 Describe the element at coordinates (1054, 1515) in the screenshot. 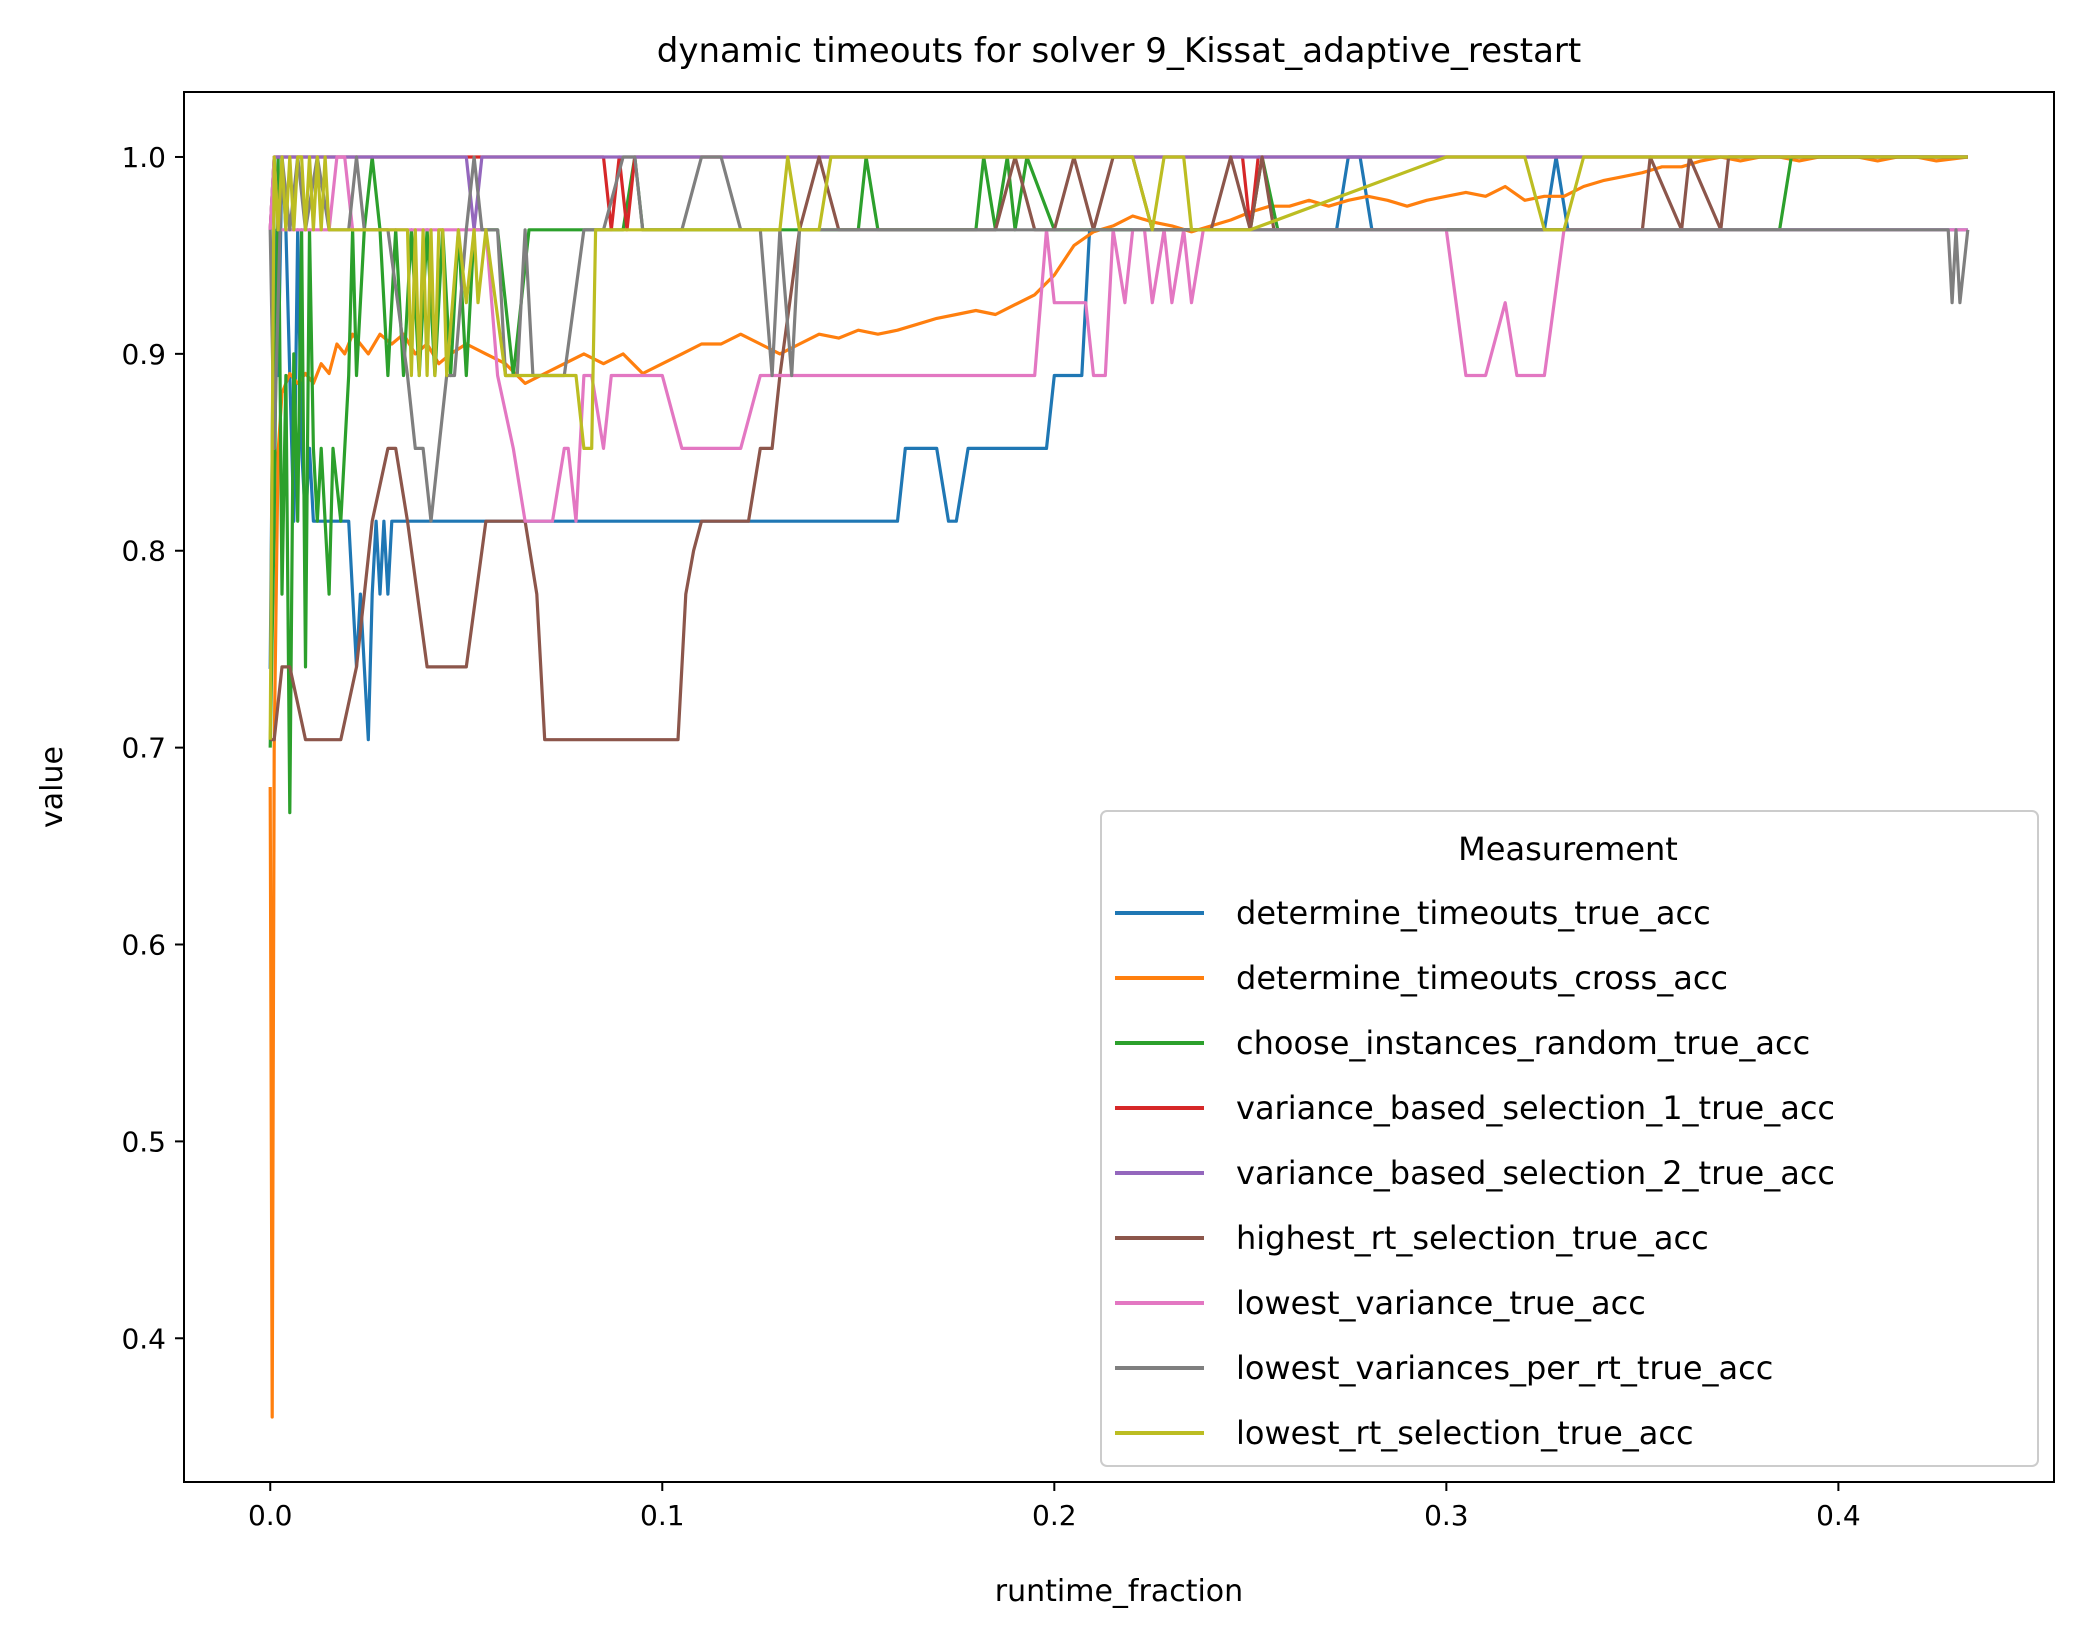

I see `x-tick-label: 0.2` at that location.